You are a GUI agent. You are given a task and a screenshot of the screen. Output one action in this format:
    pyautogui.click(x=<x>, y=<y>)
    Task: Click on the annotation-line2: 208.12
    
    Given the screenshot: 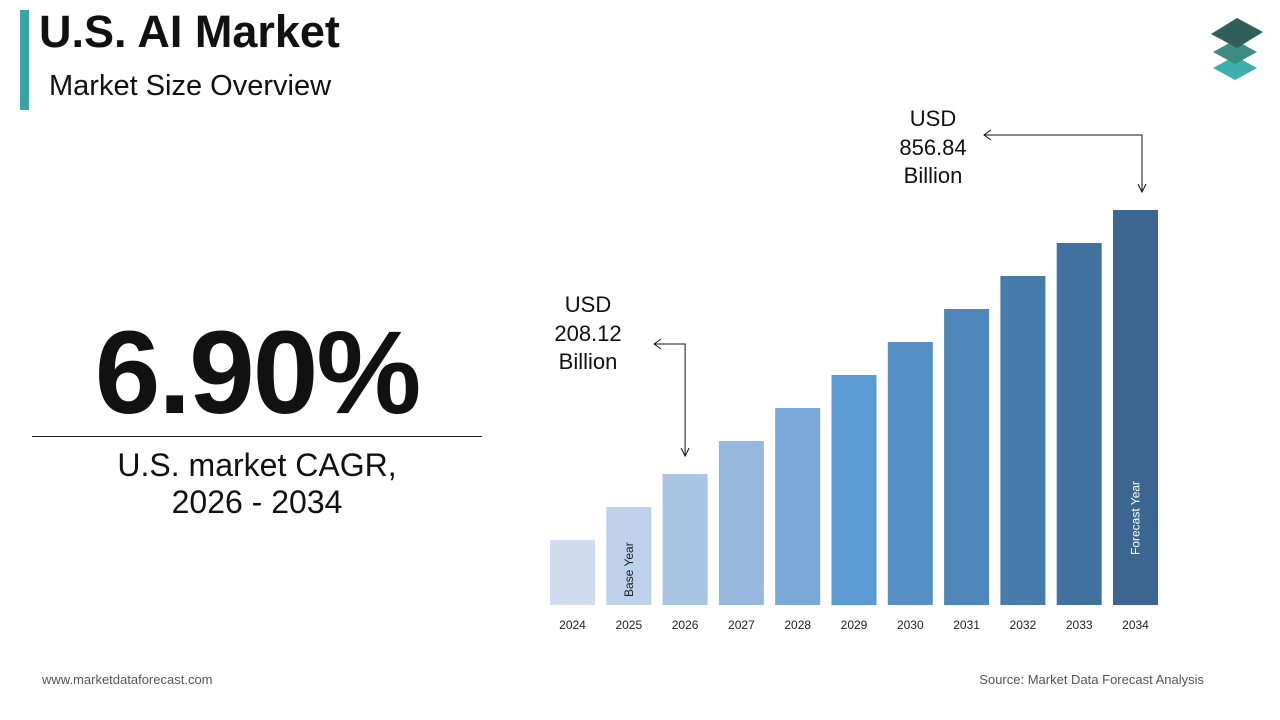 What is the action you would take?
    pyautogui.click(x=588, y=333)
    